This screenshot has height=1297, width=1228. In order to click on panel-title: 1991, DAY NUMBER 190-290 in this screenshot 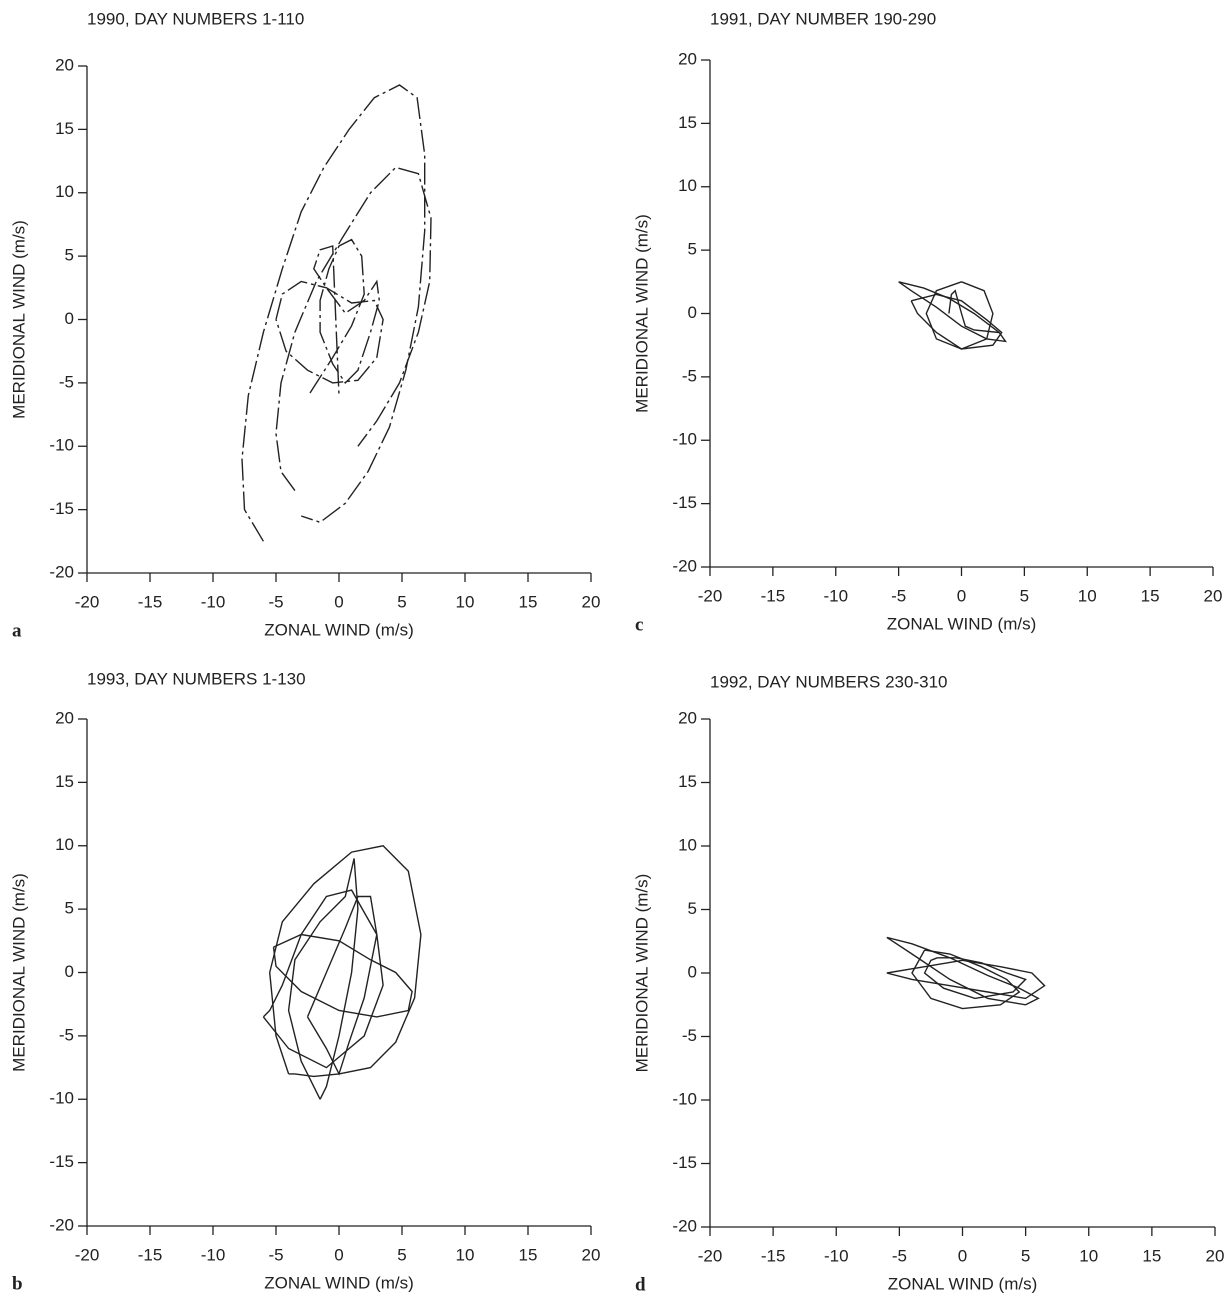, I will do `click(823, 18)`.